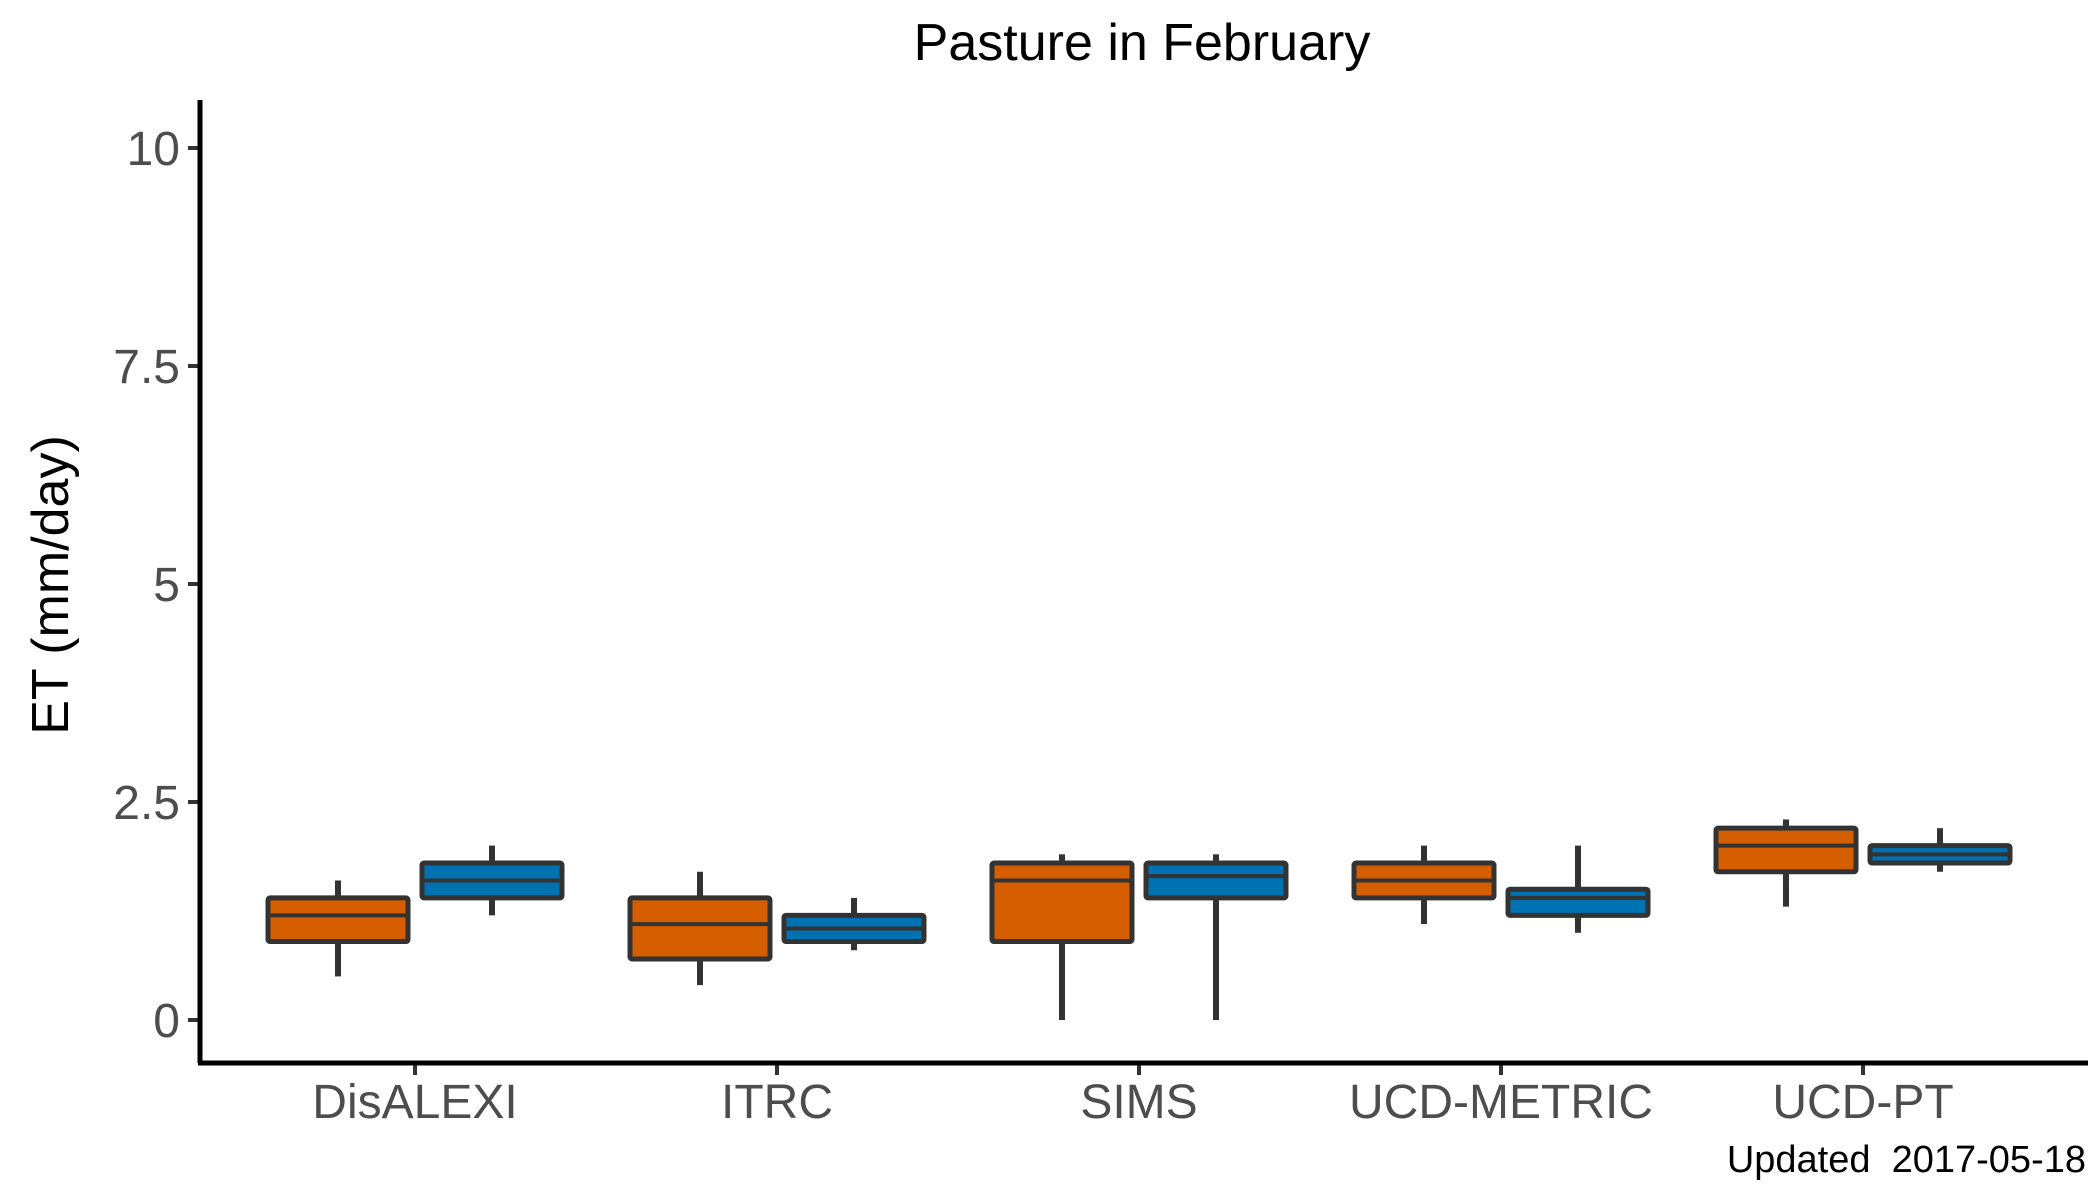  Describe the element at coordinates (166, 1021) in the screenshot. I see `y-tick-label: 0` at that location.